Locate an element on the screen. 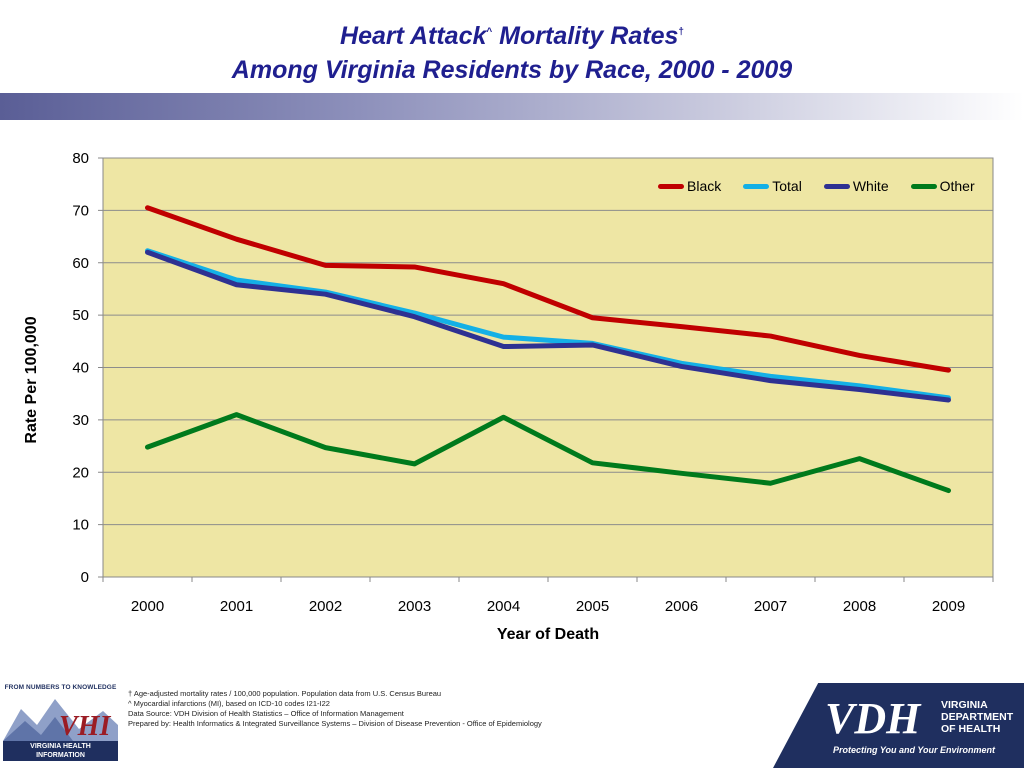 The height and width of the screenshot is (768, 1024). y-tick-label: 80 is located at coordinates (80, 158).